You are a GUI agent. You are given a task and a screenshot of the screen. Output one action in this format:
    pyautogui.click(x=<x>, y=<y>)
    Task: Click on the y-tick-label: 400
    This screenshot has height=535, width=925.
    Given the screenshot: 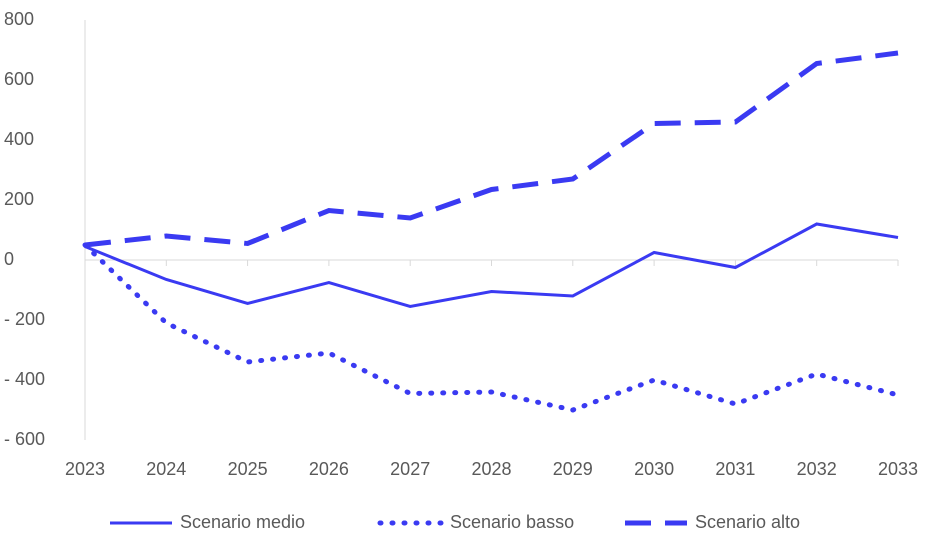 What is the action you would take?
    pyautogui.click(x=19, y=139)
    